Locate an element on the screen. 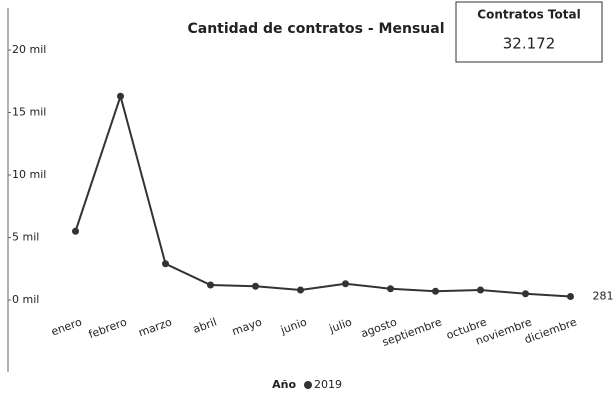  chart-title: Cantidad de contratos - Mensual is located at coordinates (315, 29).